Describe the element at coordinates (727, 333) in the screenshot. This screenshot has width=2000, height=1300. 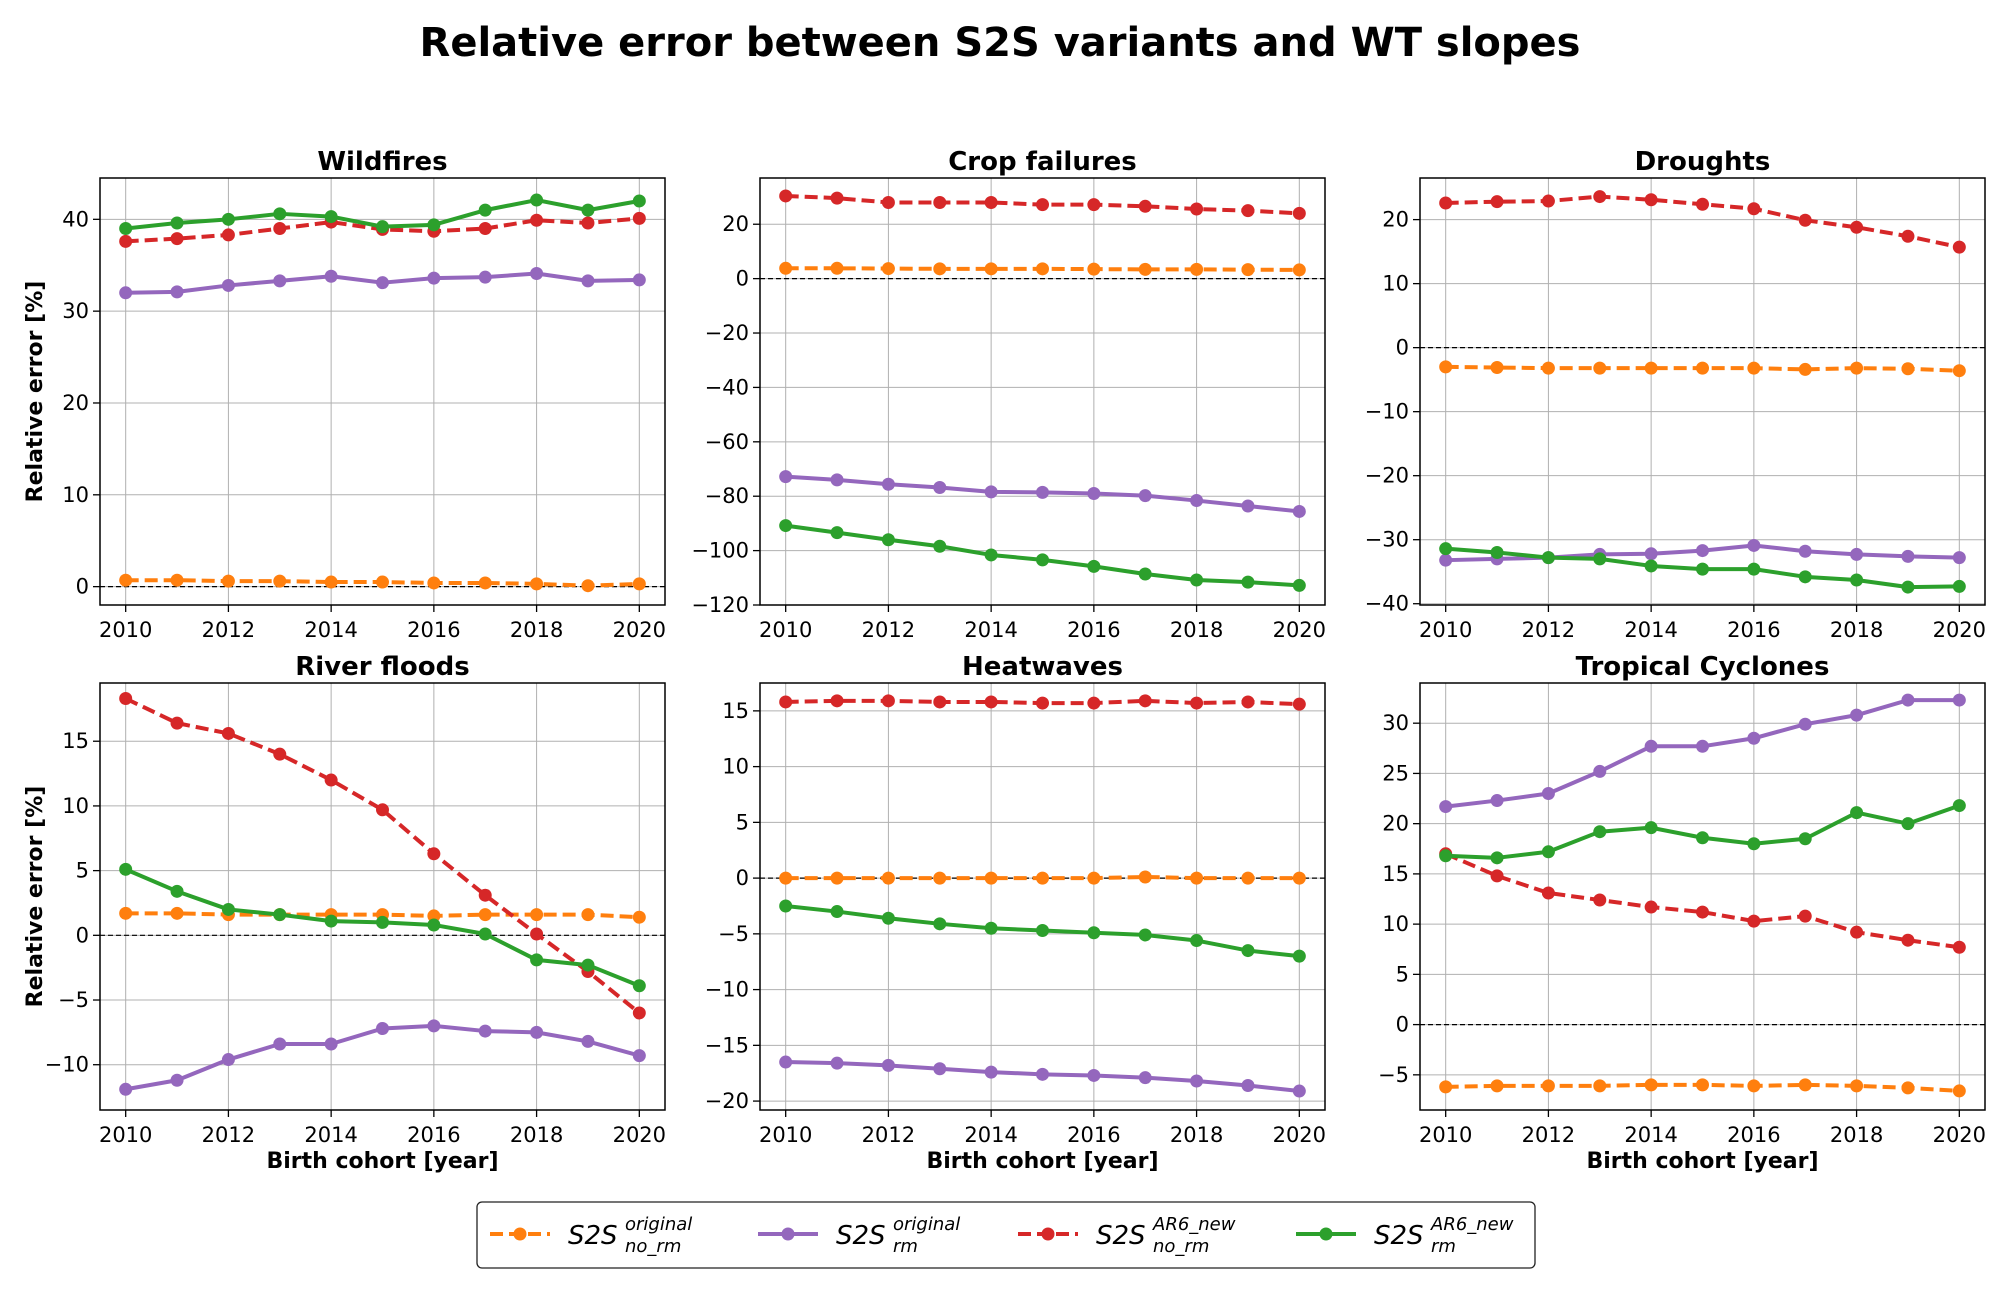
I see `y-tick-label: −20` at that location.